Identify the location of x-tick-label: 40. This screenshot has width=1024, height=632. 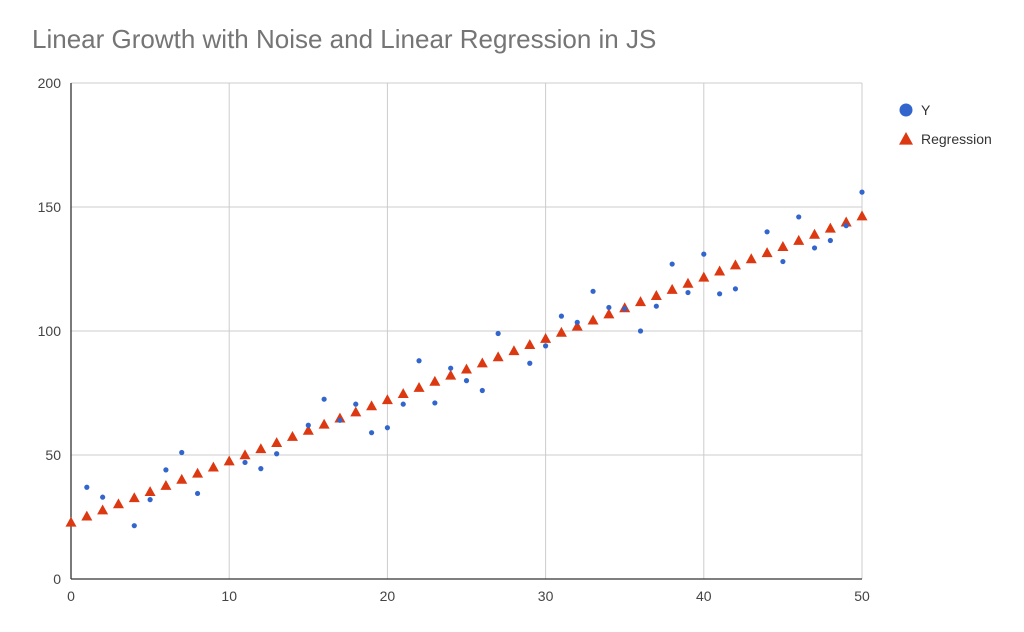
(704, 596).